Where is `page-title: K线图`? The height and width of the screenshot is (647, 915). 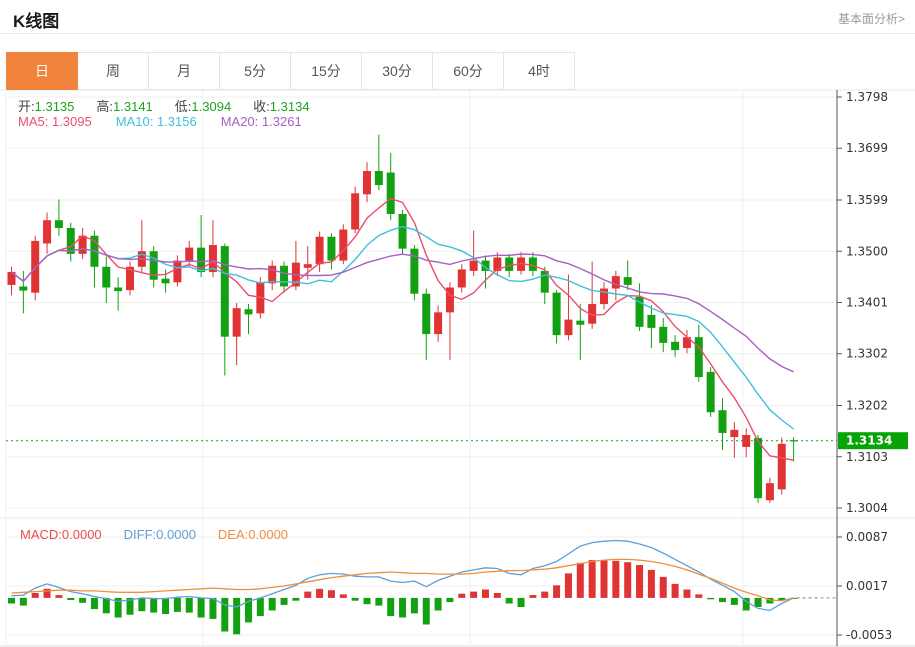 page-title: K线图 is located at coordinates (36, 21).